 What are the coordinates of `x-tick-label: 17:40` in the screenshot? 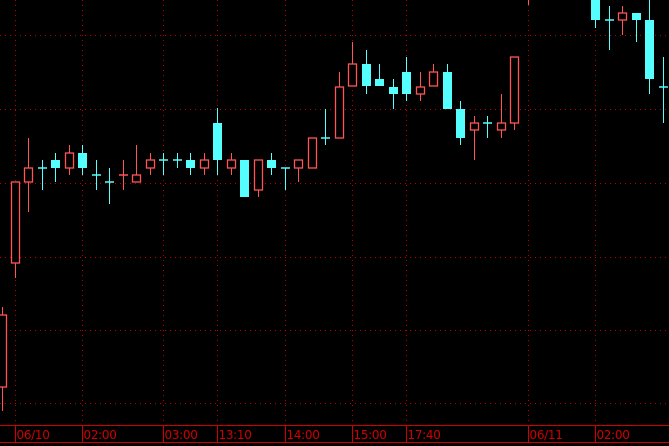 It's located at (424, 435).